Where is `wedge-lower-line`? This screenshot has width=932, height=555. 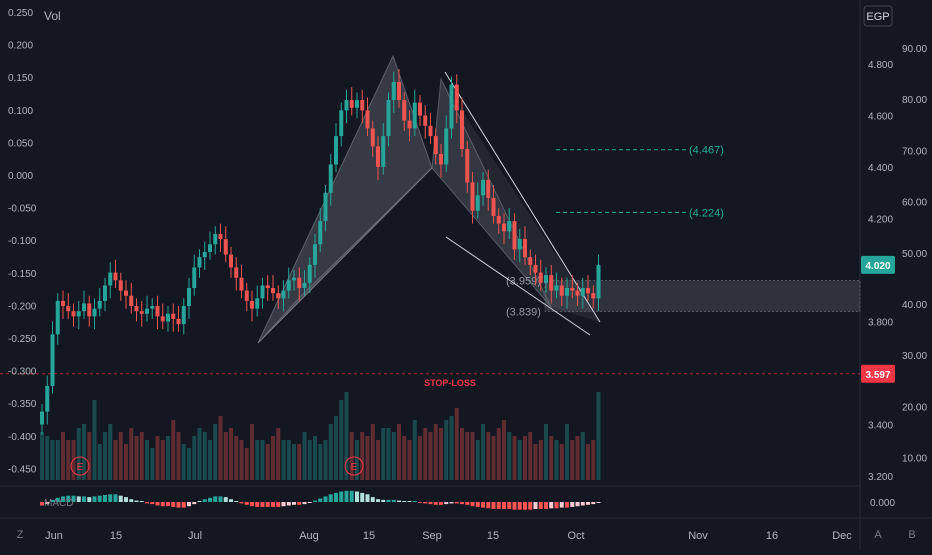 wedge-lower-line is located at coordinates (518, 286).